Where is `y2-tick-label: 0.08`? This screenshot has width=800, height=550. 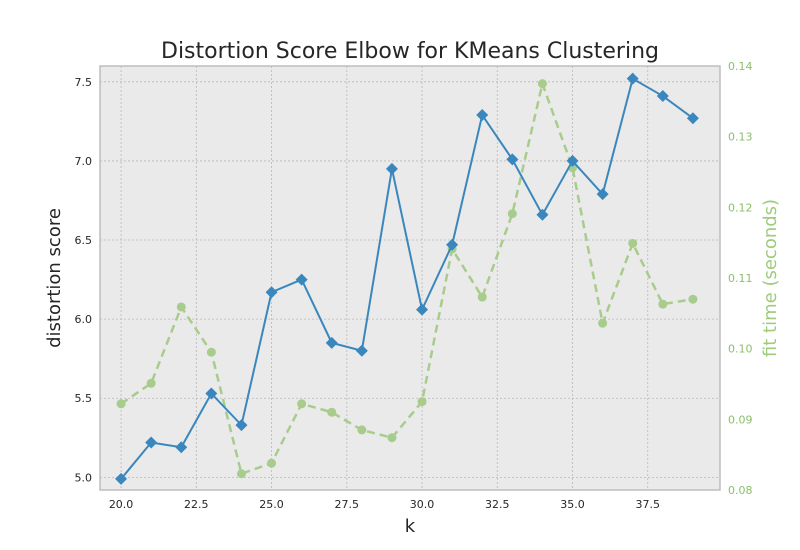
y2-tick-label: 0.08 is located at coordinates (740, 490).